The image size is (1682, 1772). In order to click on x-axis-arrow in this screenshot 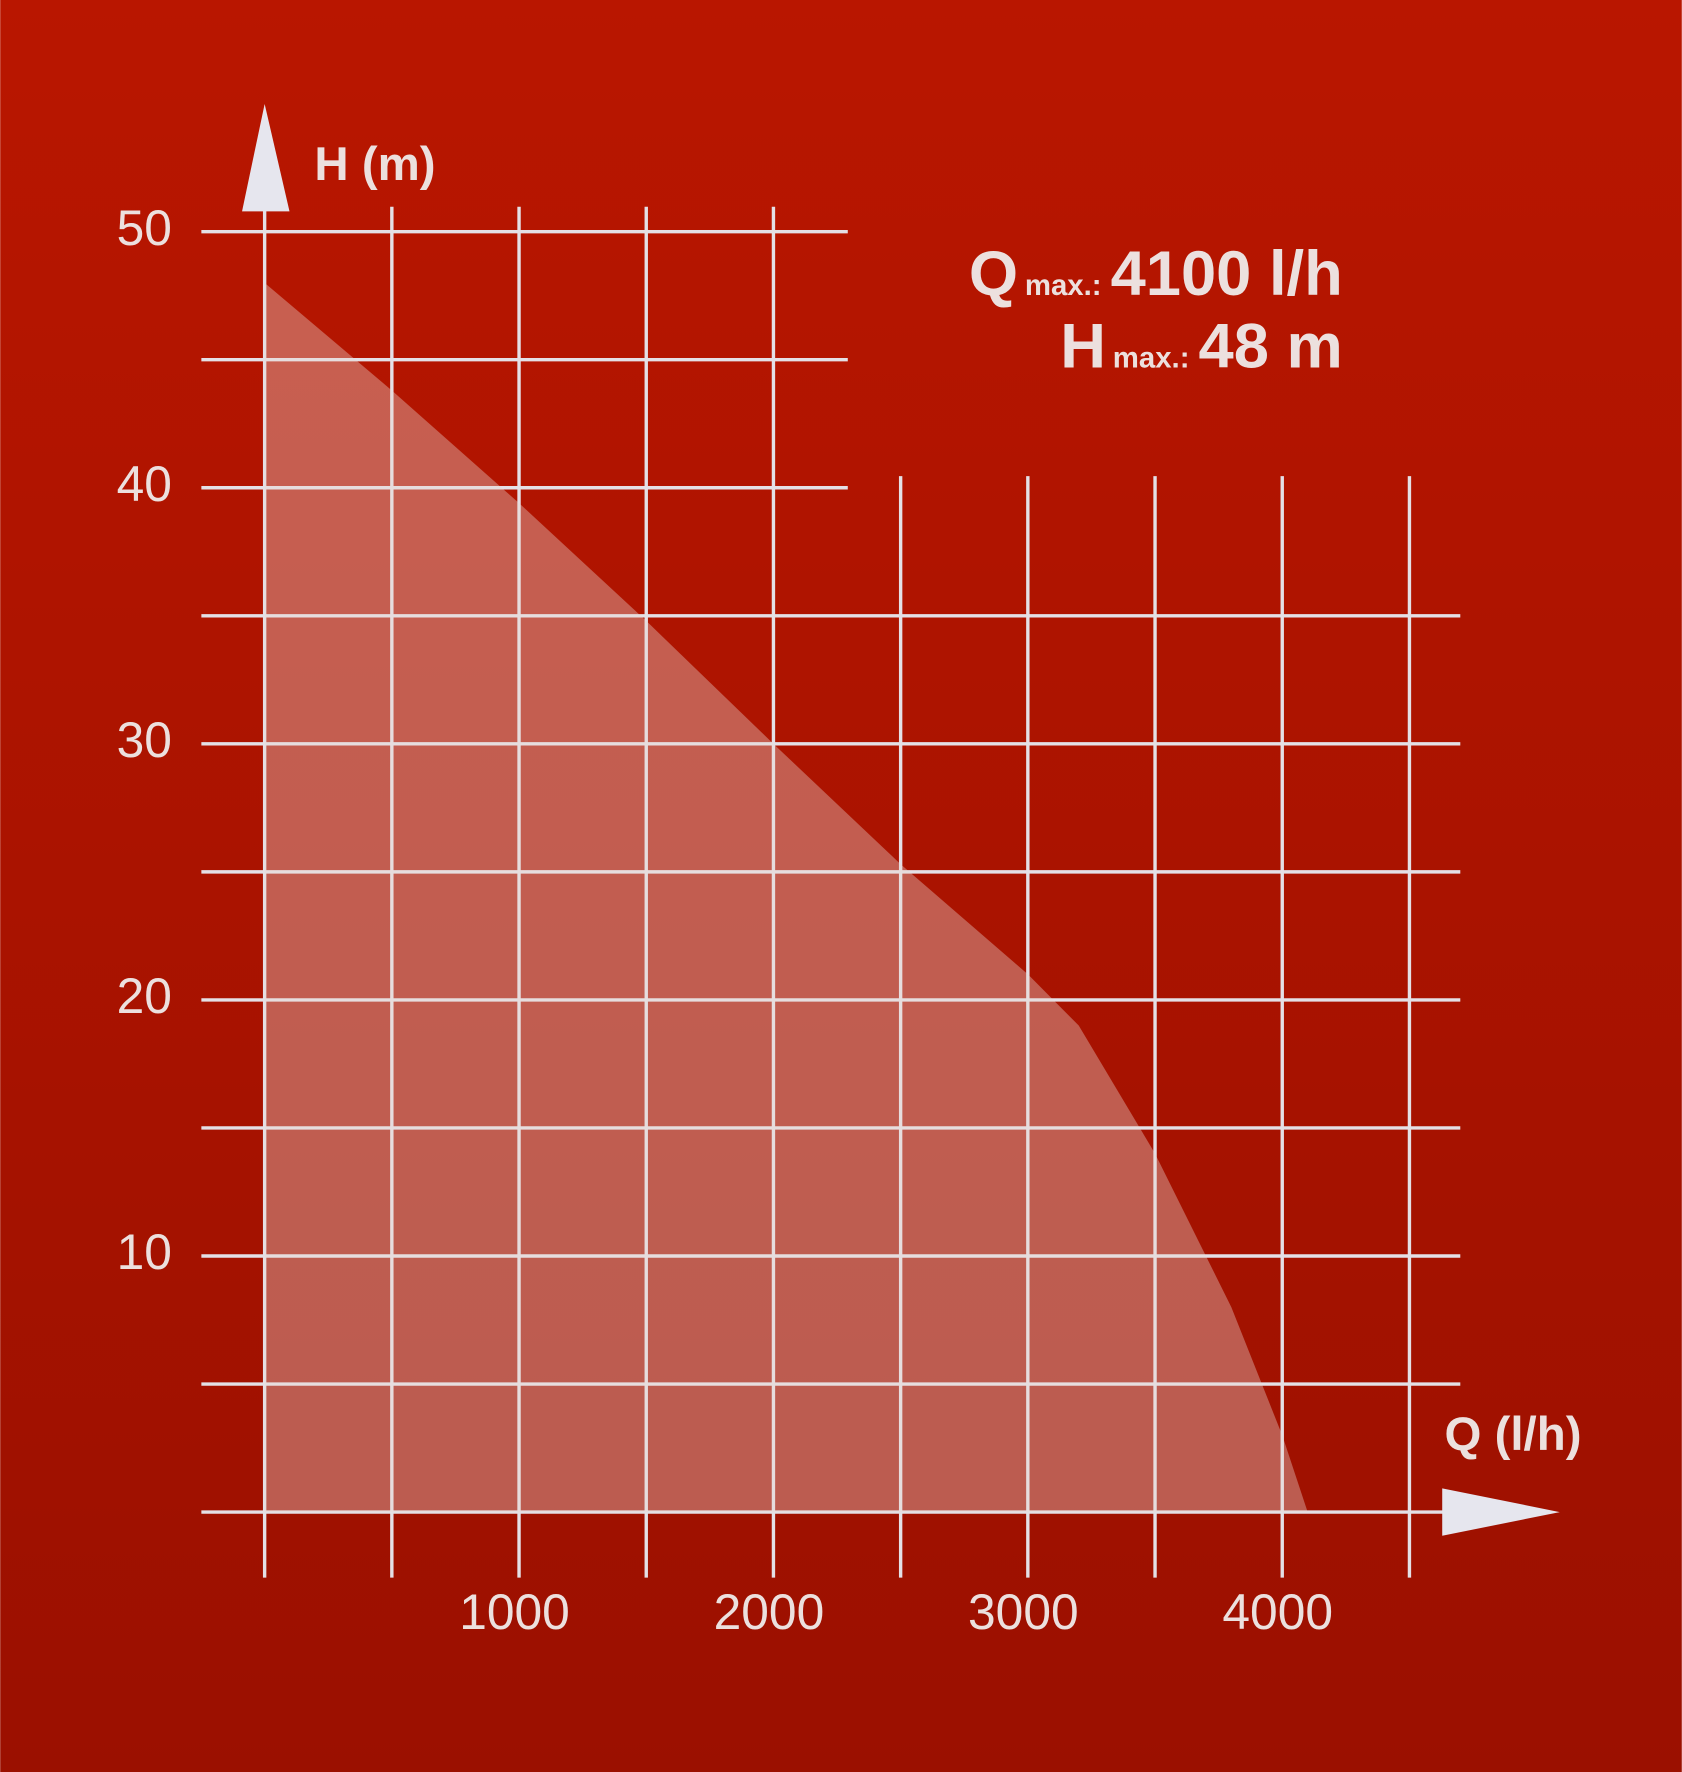, I will do `click(1501, 1512)`.